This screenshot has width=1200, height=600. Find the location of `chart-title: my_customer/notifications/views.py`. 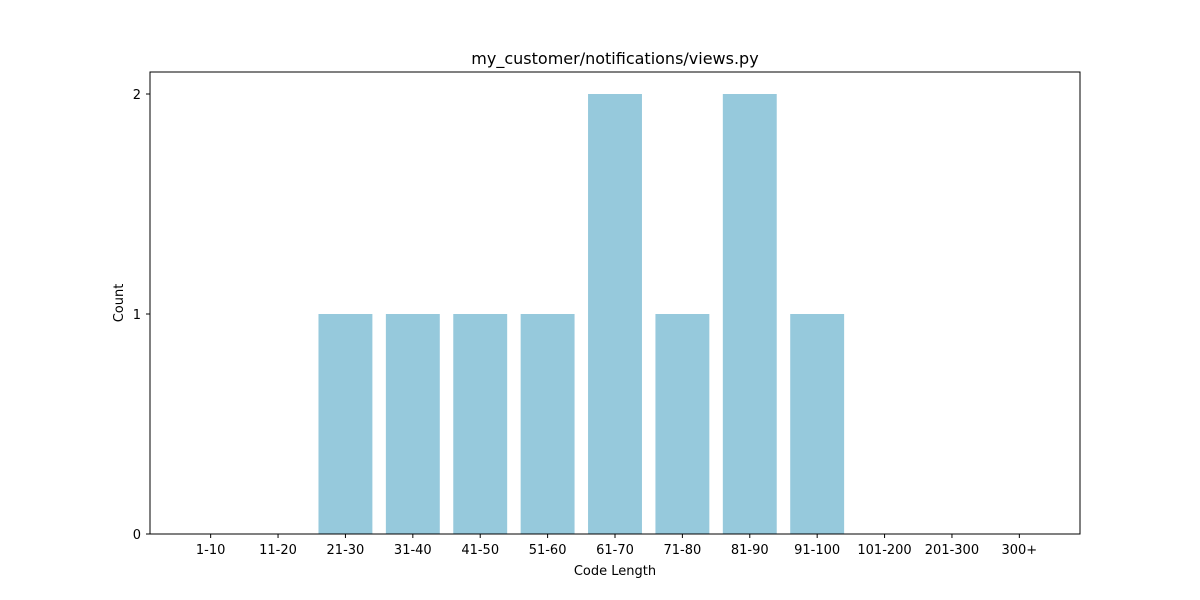

chart-title: my_customer/notifications/views.py is located at coordinates (614, 59).